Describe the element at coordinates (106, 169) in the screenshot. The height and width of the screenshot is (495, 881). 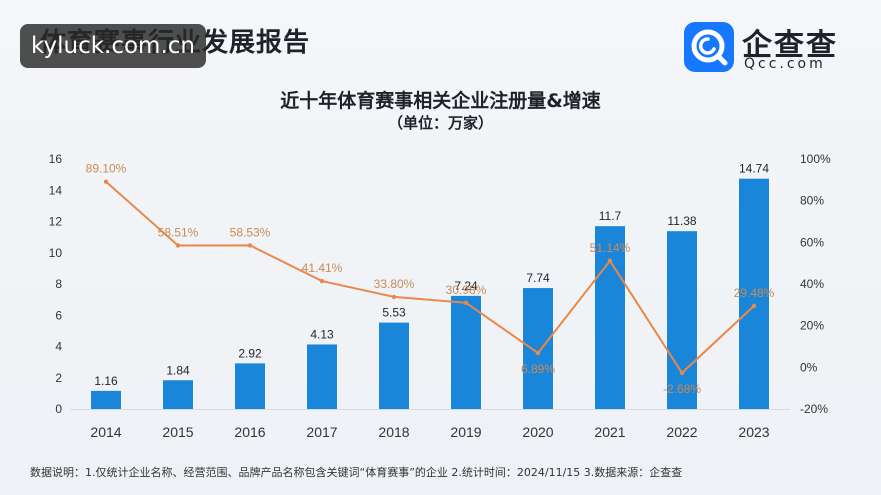
I see `growth-rate-label: 89.10%` at that location.